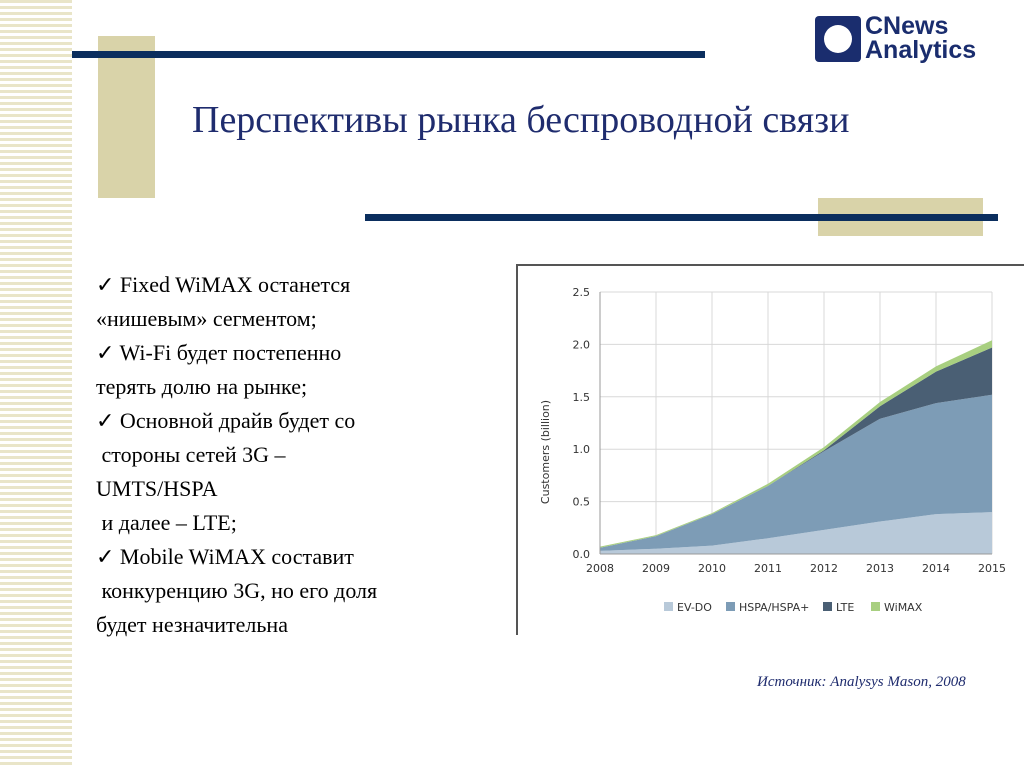  What do you see at coordinates (712, 568) in the screenshot?
I see `x-tick-label: 2010` at bounding box center [712, 568].